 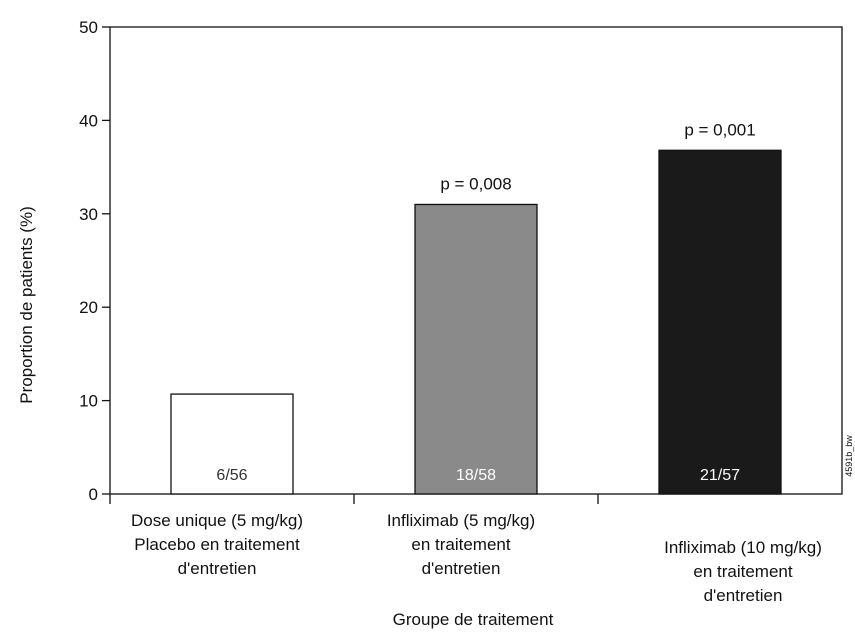 I want to click on x-category-label: Infliximab (5 mg/kg), so click(x=461, y=520).